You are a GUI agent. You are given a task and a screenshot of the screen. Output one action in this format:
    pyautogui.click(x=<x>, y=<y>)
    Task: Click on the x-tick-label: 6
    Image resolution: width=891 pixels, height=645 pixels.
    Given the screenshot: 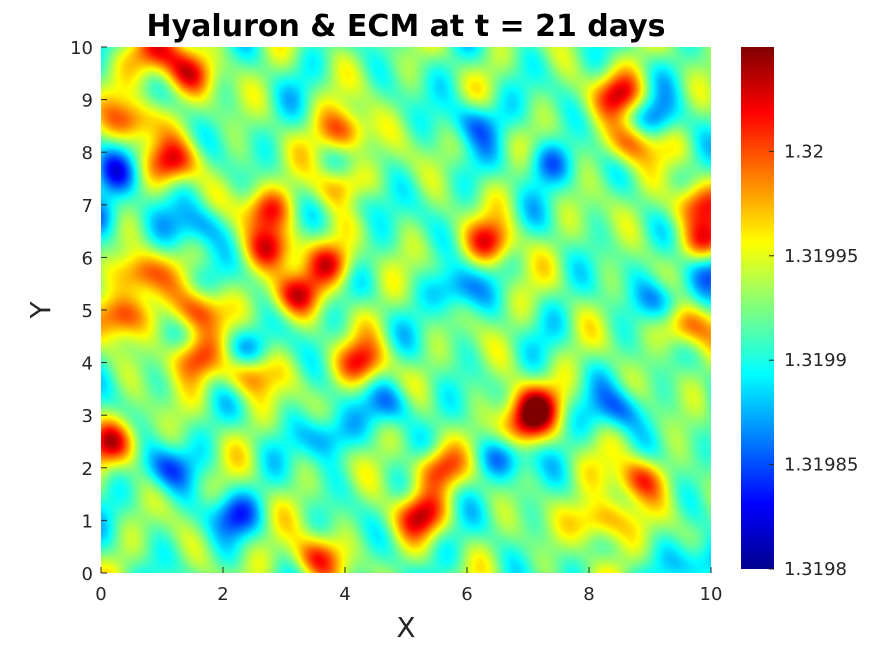 What is the action you would take?
    pyautogui.click(x=466, y=594)
    